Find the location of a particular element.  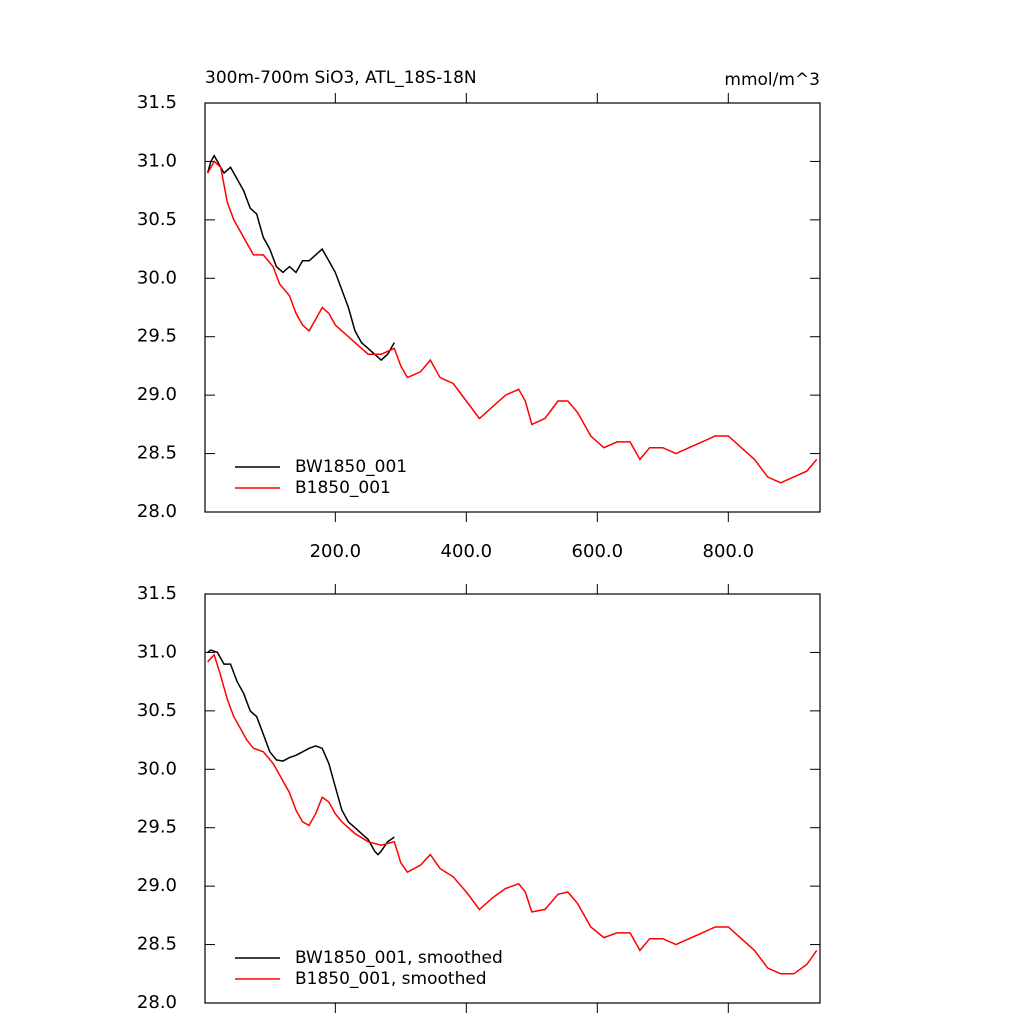

legend-label: B1850_001 is located at coordinates (343, 488).